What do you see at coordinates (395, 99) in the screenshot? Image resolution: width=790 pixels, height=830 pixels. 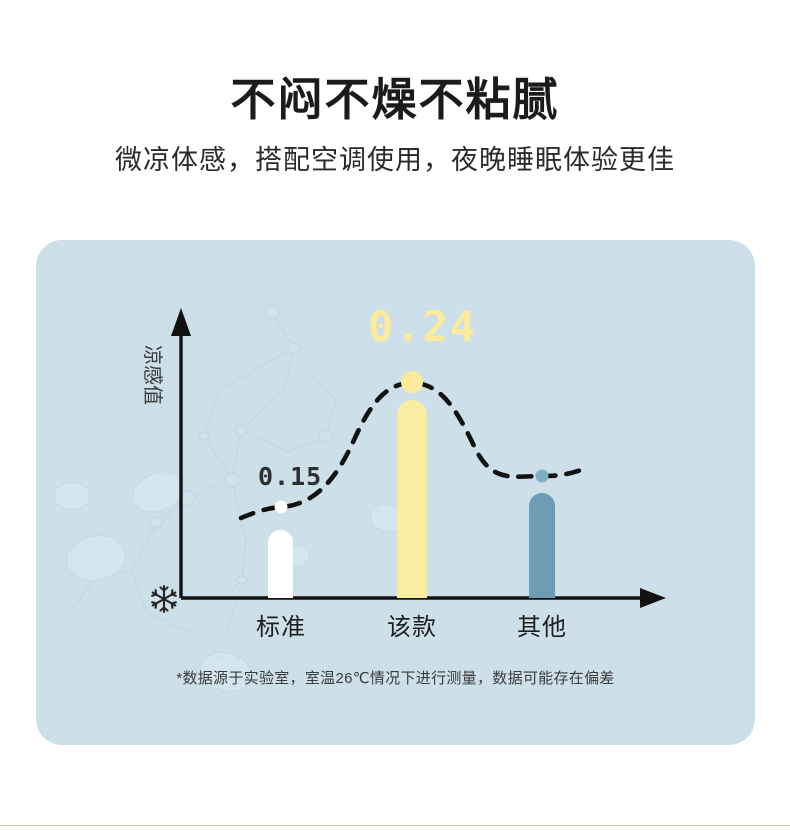 I see `page-title: 不闷不燥不粘腻` at bounding box center [395, 99].